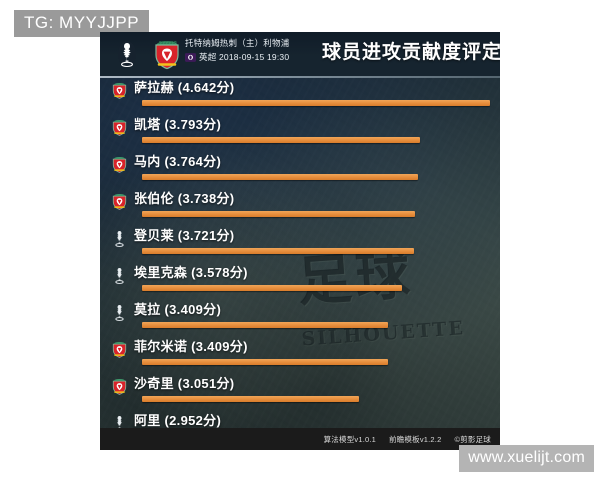 This screenshot has width=600, height=480. I want to click on panel-footer: 算法模型v1.0.1 前瞻模板v1.2.2 ©剪影足球, so click(300, 439).